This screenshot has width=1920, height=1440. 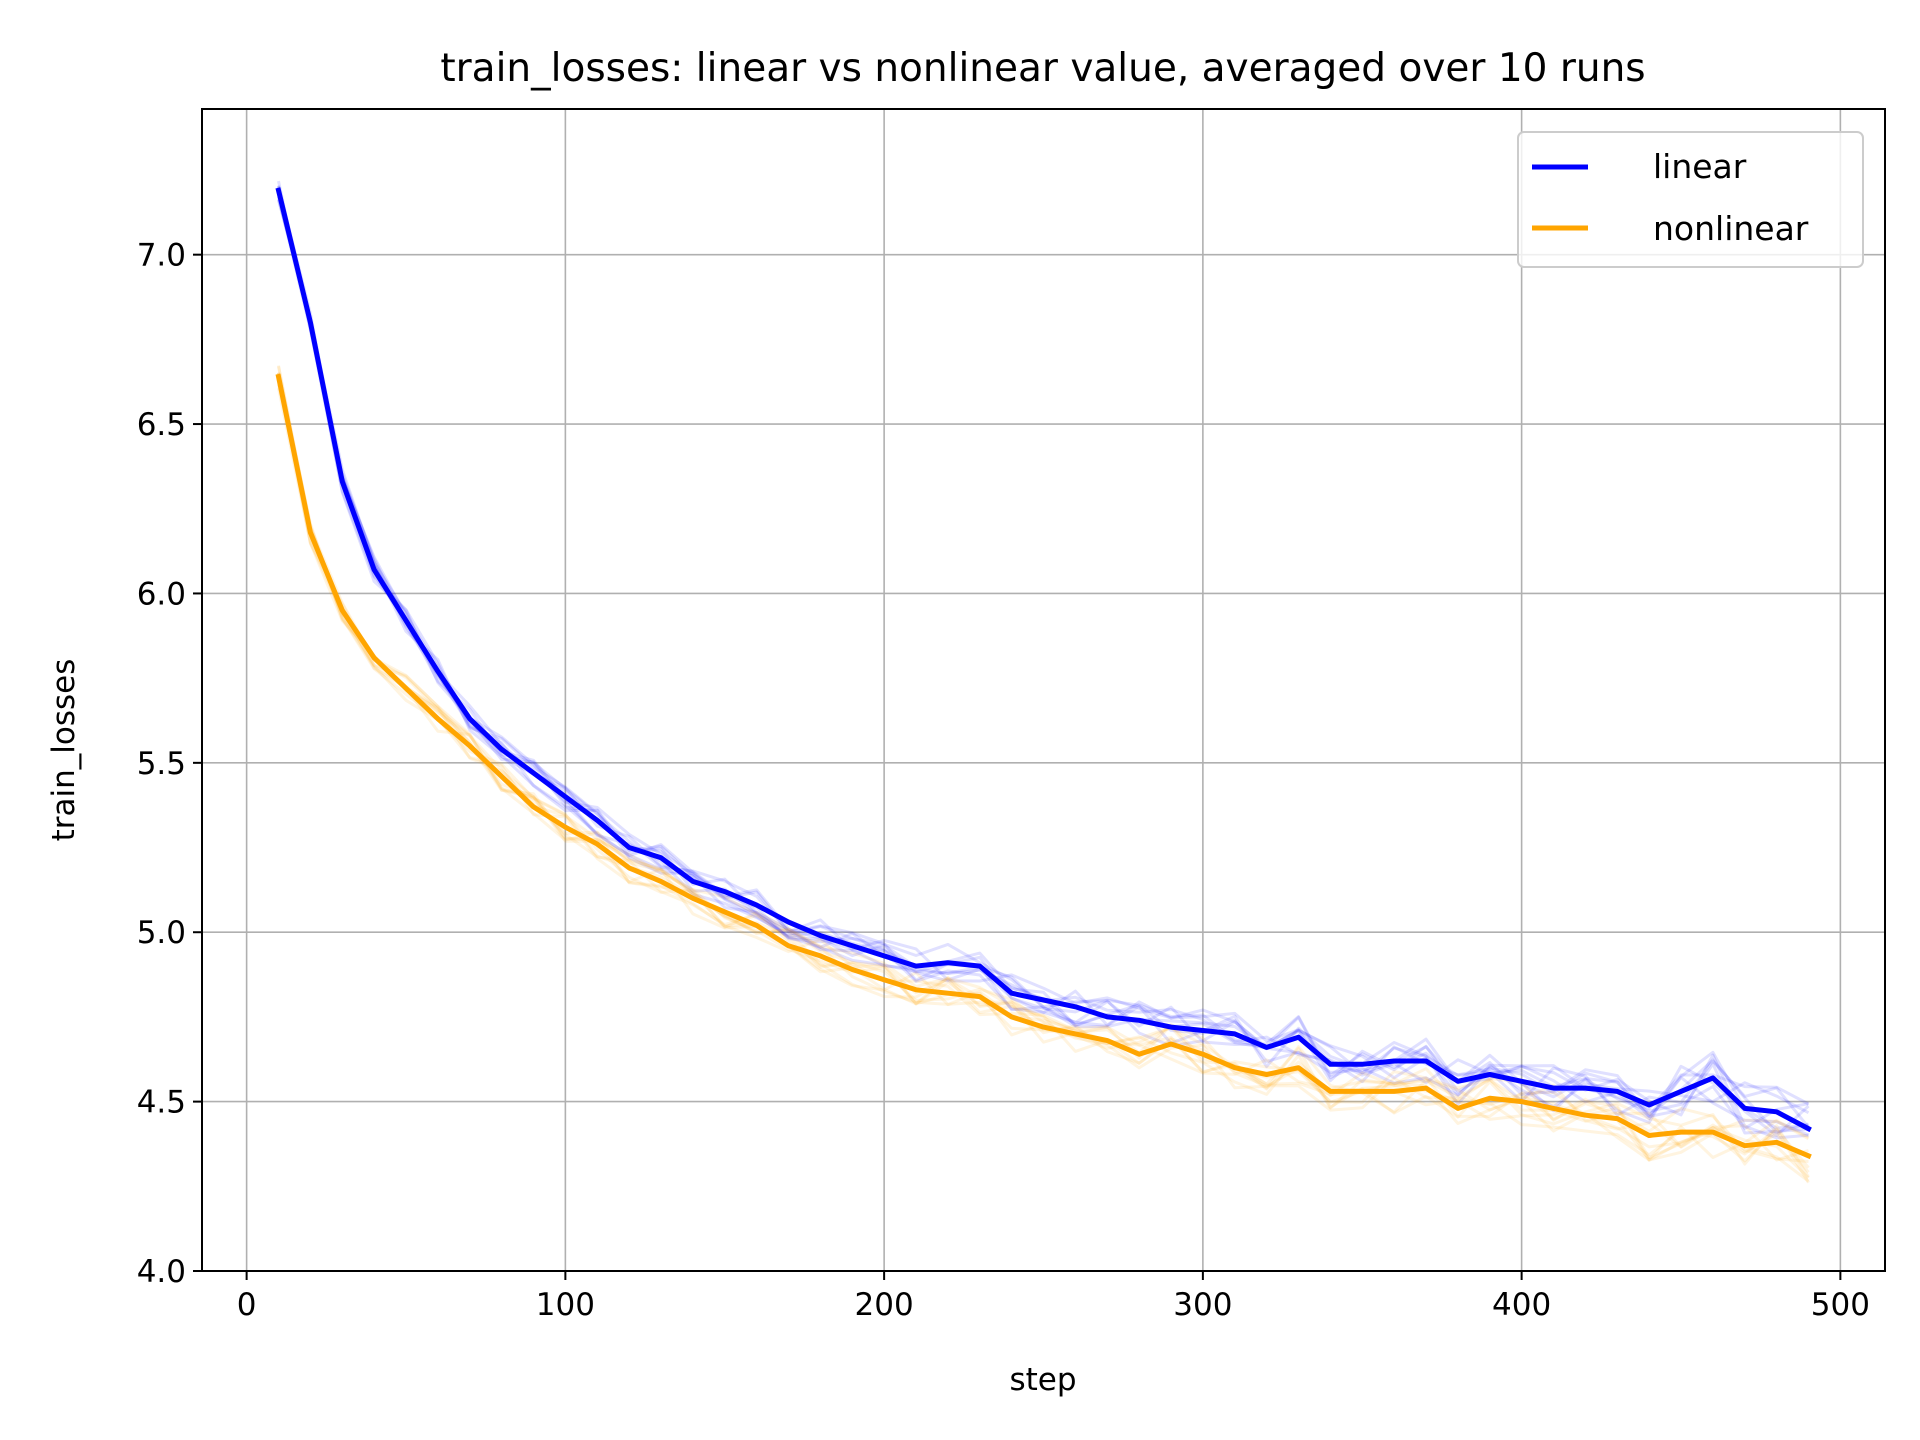 What do you see at coordinates (161, 1103) in the screenshot?
I see `y-tick-label: 4.5` at bounding box center [161, 1103].